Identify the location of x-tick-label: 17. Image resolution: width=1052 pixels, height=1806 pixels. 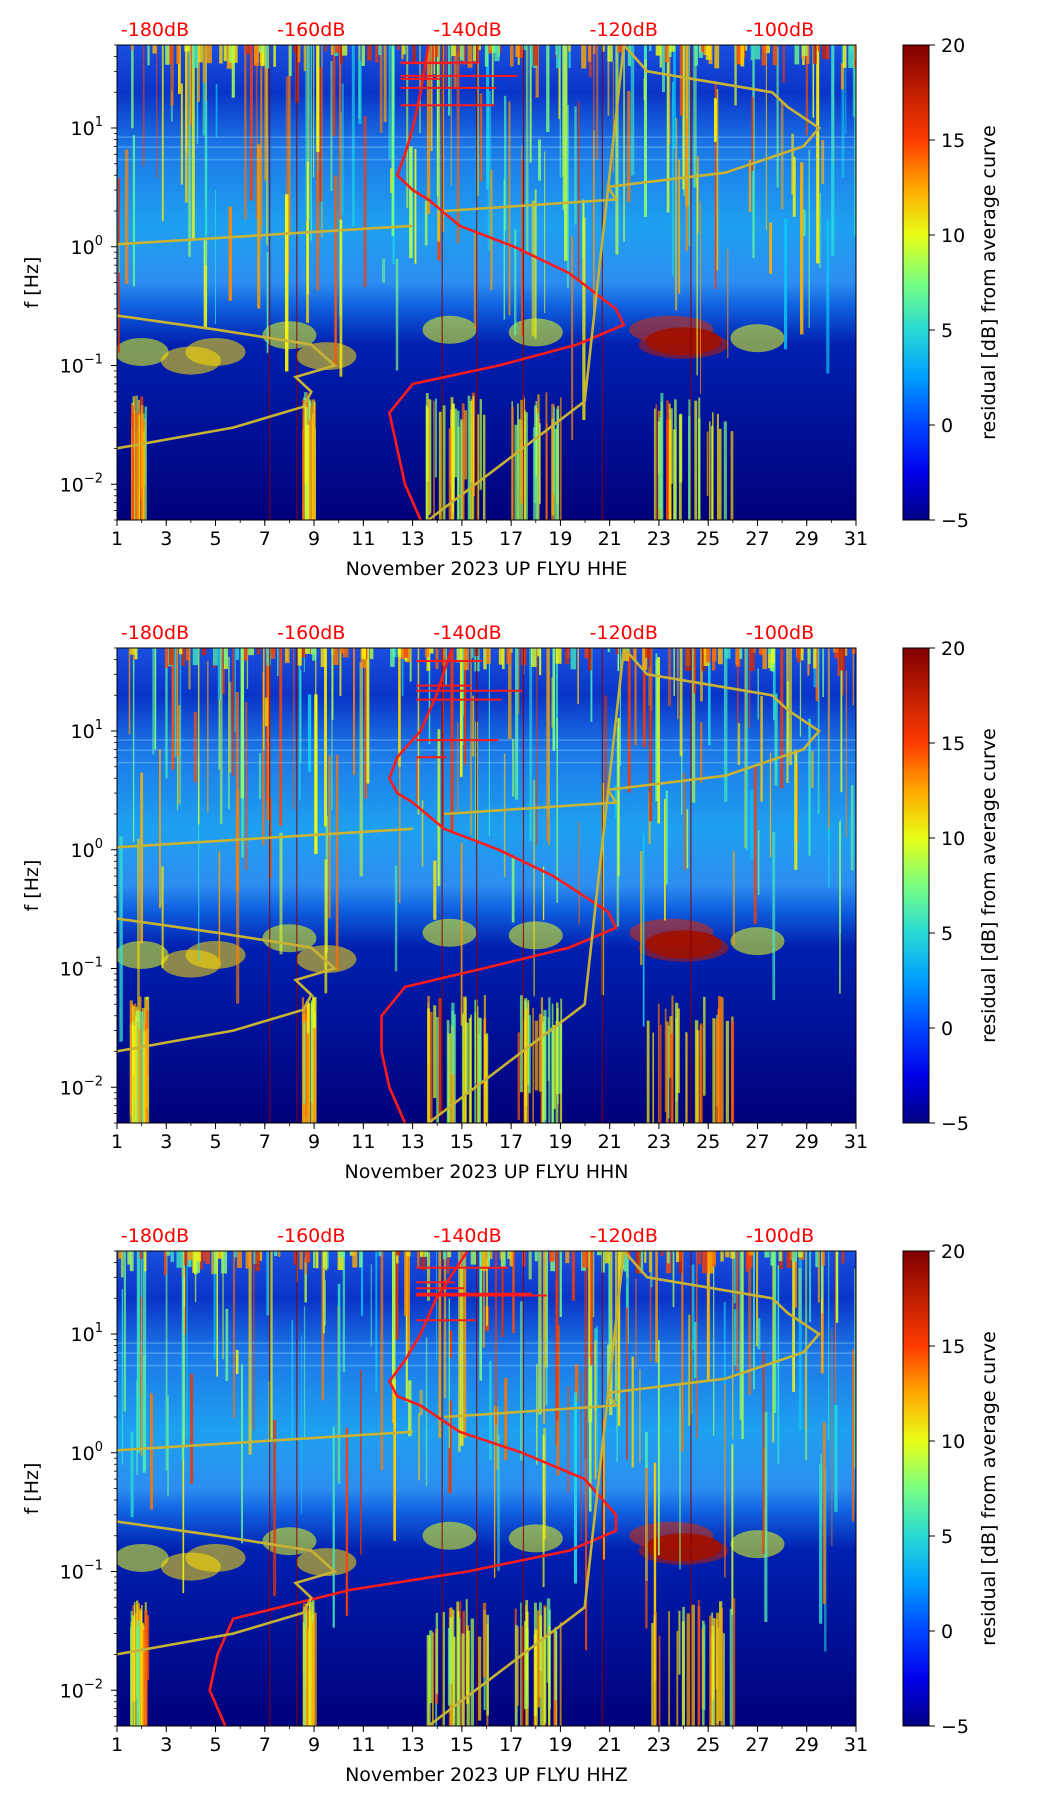
(511, 539).